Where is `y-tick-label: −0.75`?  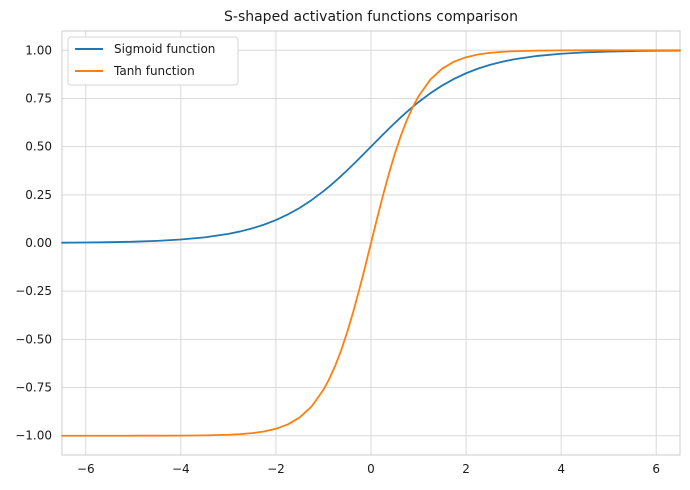 y-tick-label: −0.75 is located at coordinates (33, 388).